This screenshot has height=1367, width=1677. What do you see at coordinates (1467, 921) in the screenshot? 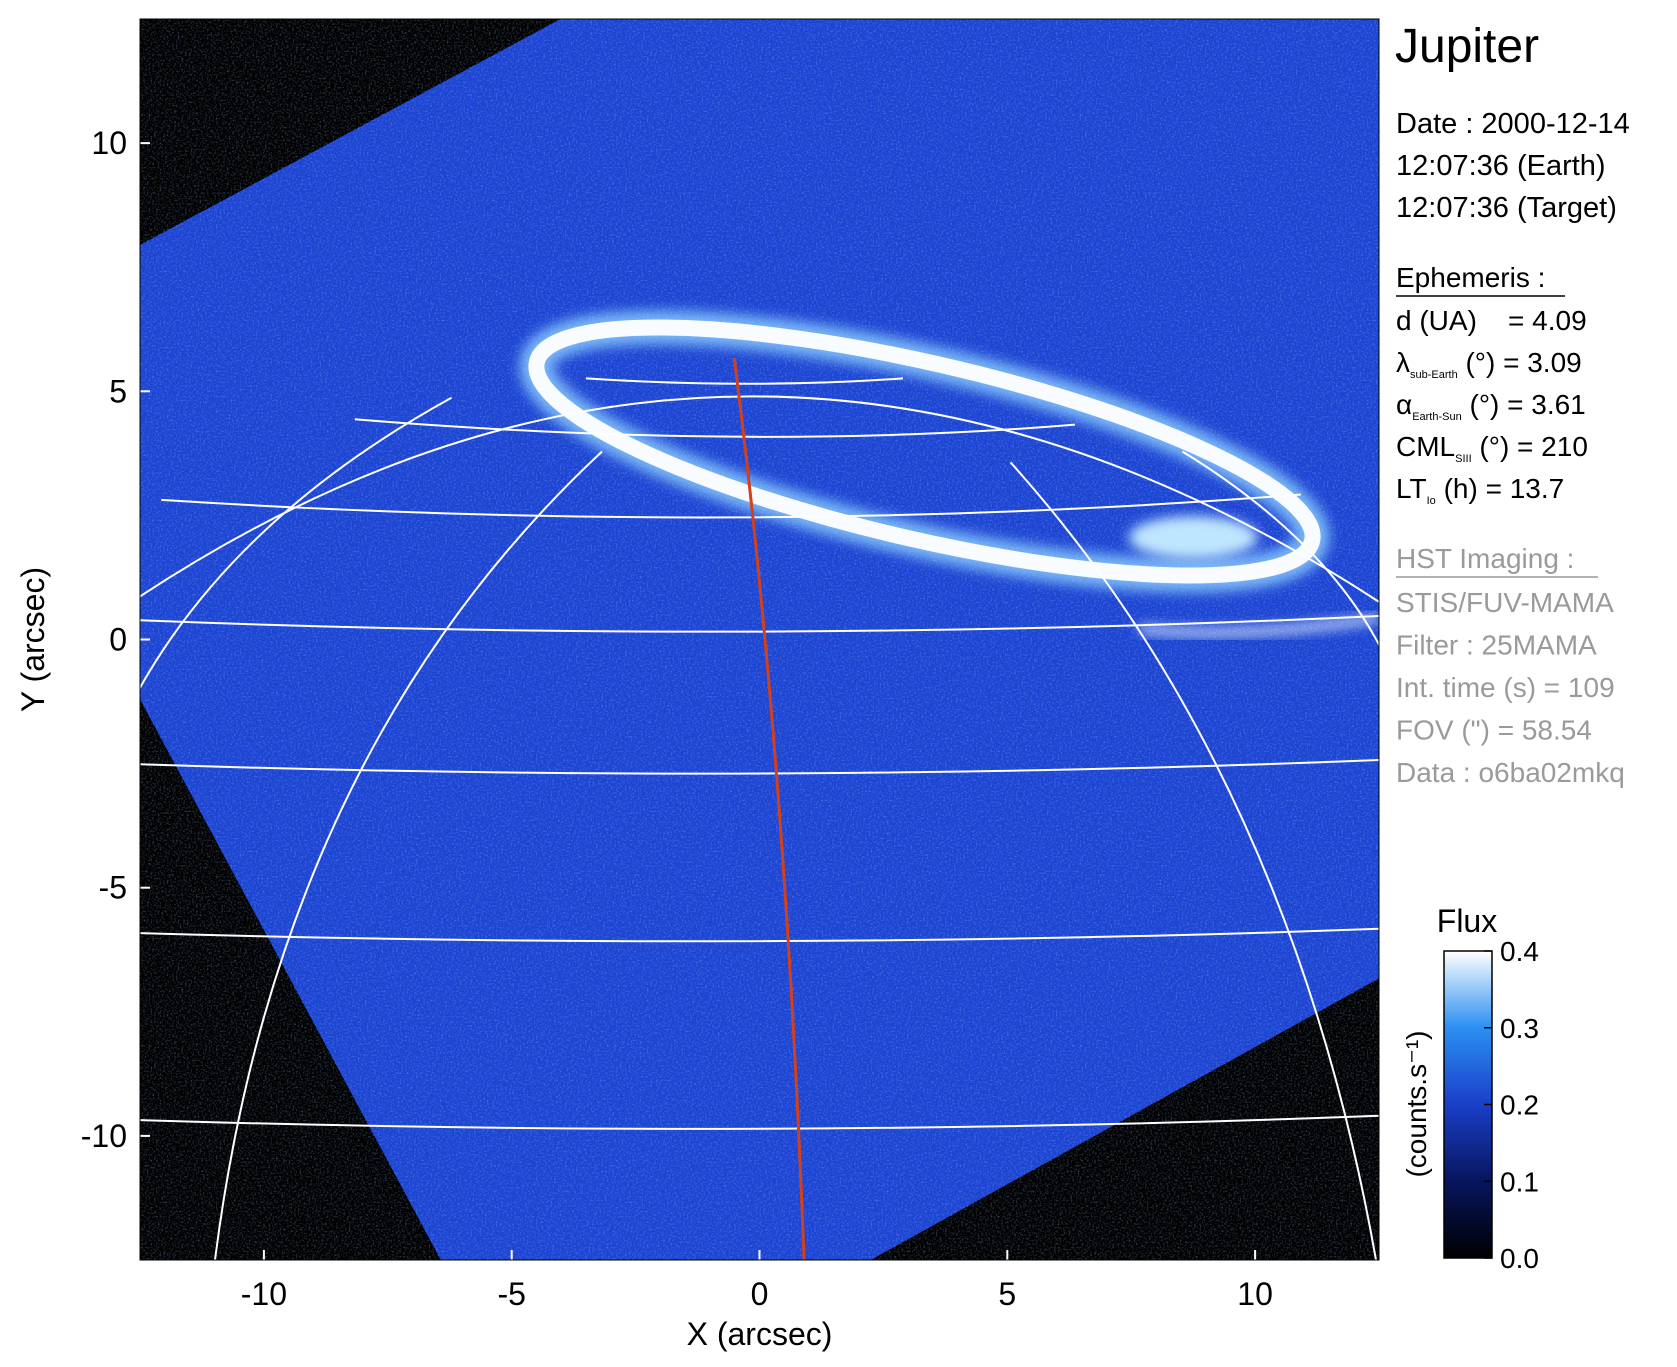
I see `colorbar-title: Flux` at bounding box center [1467, 921].